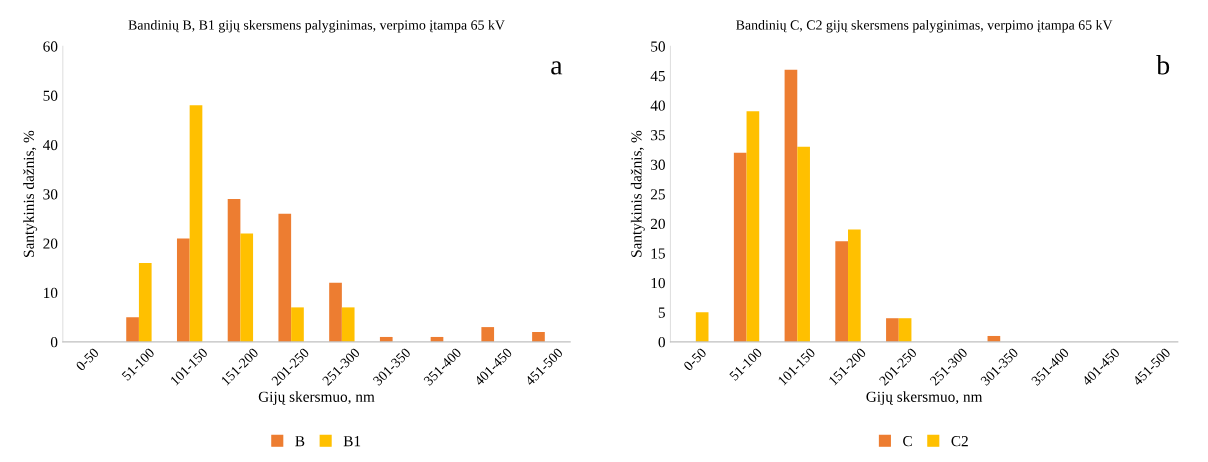 This screenshot has width=1208, height=462. What do you see at coordinates (557, 68) in the screenshot?
I see `annotation: a` at bounding box center [557, 68].